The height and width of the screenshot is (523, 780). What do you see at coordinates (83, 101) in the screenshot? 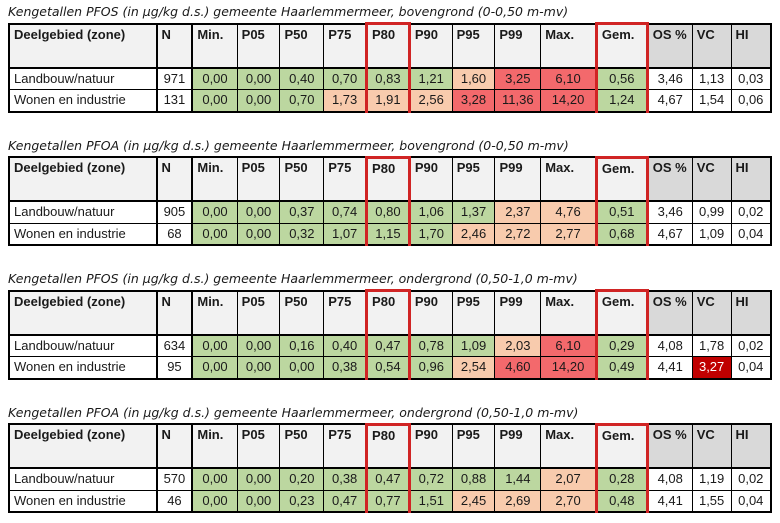
I see `zone-cell: Wonen en industrie` at bounding box center [83, 101].